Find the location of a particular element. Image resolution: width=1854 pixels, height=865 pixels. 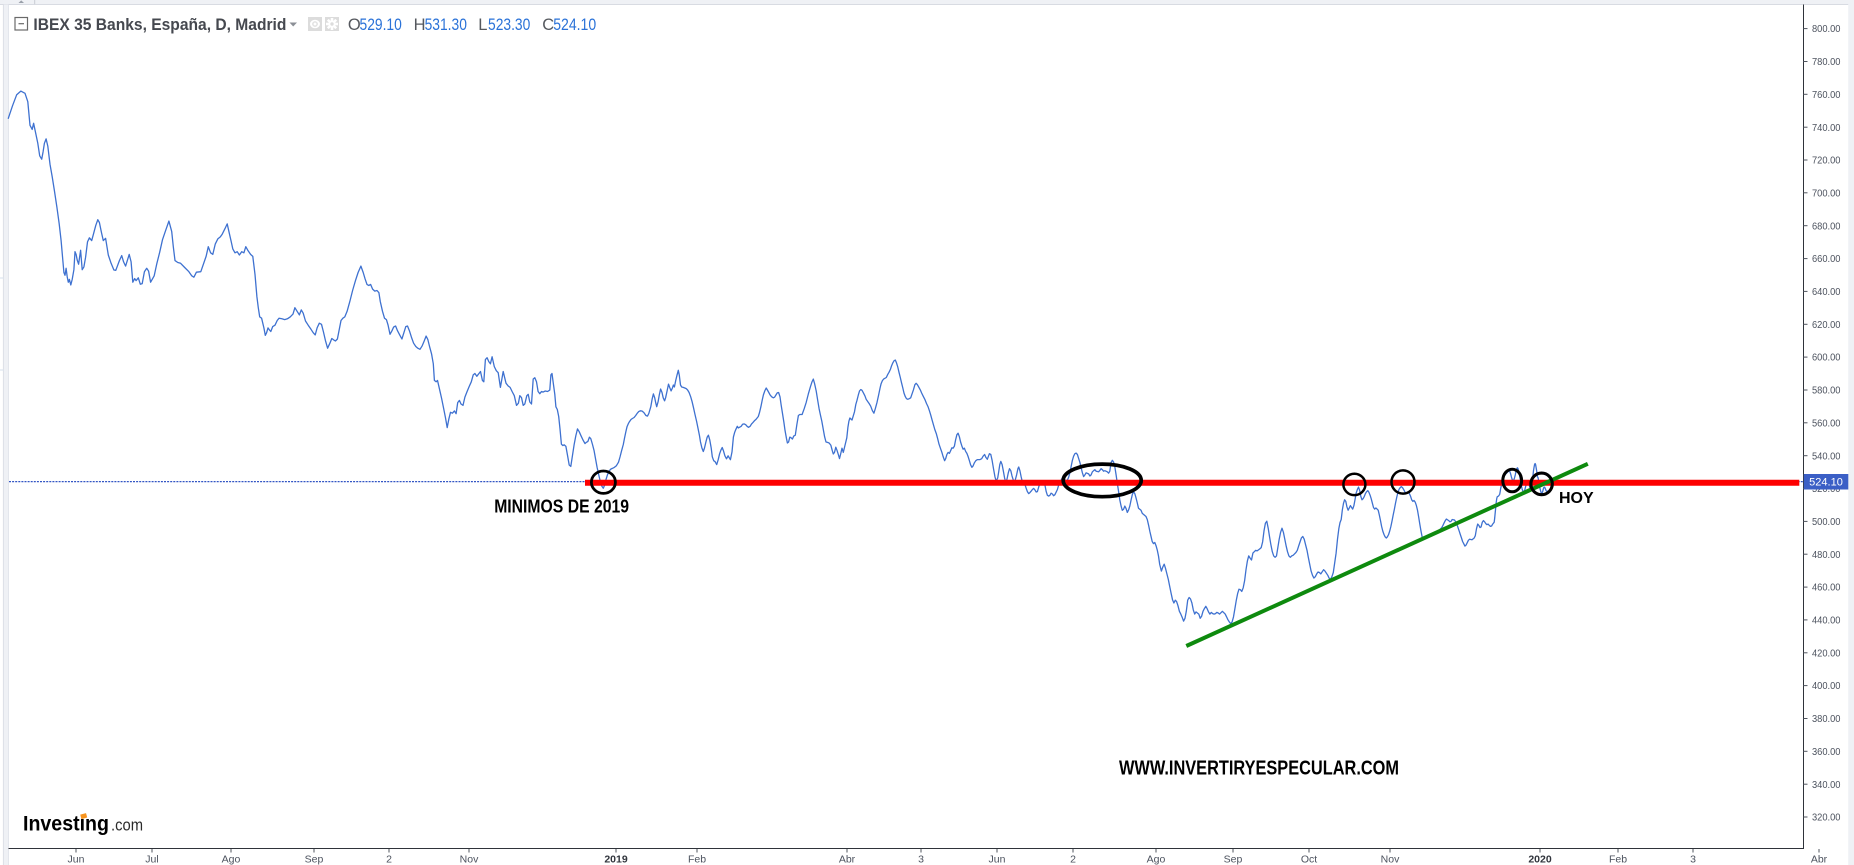

svg-text: 500.00 is located at coordinates (1826, 522).